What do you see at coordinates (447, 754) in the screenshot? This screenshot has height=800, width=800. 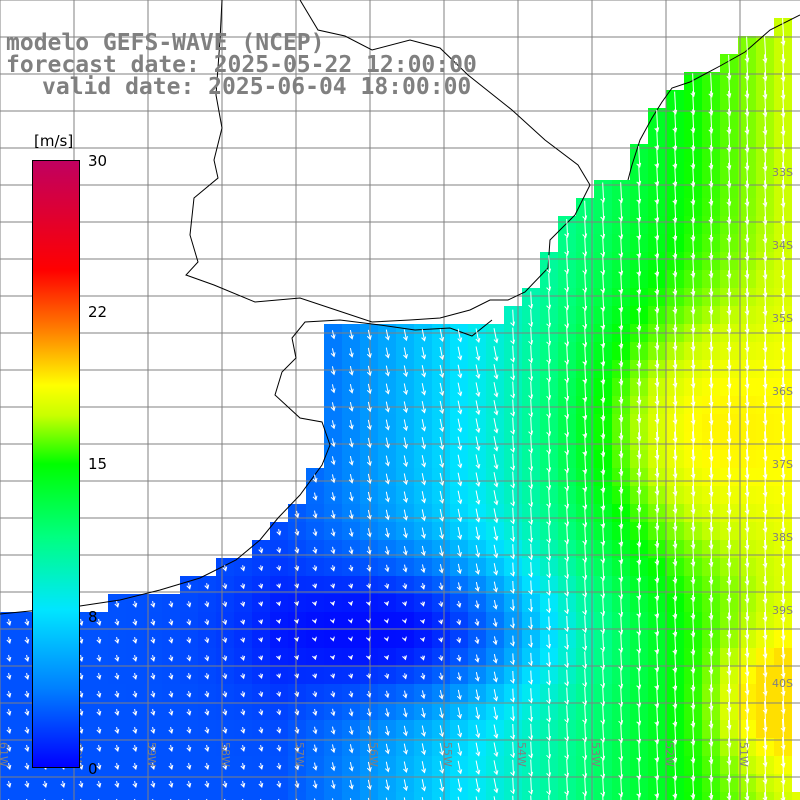 I see `longitude-label: 55W` at bounding box center [447, 754].